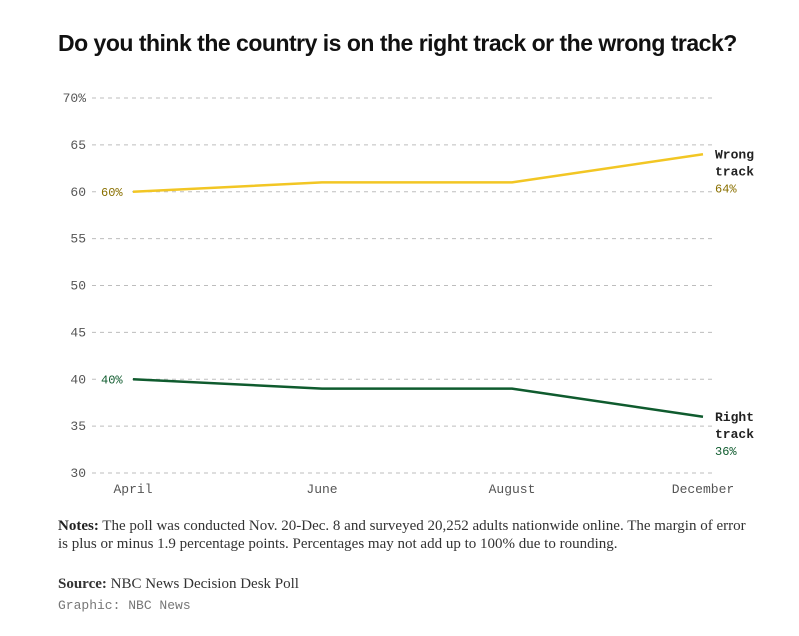 Image resolution: width=799 pixels, height=636 pixels. What do you see at coordinates (78, 192) in the screenshot?
I see `y-tick-label: 60` at bounding box center [78, 192].